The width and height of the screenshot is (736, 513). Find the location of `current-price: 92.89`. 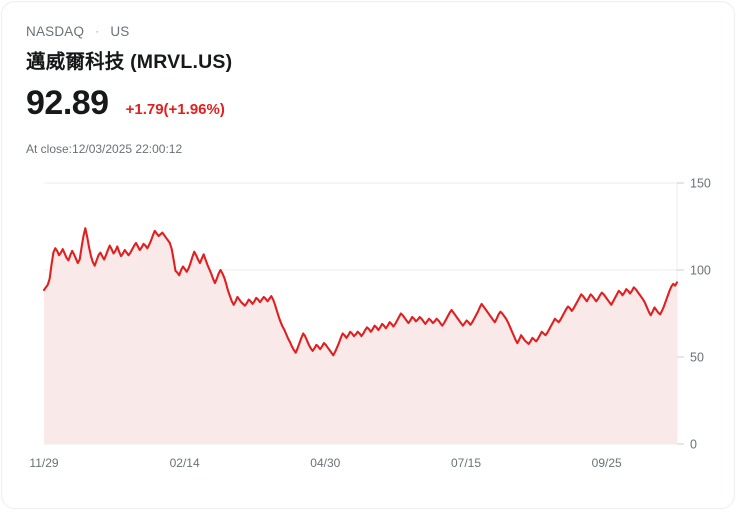

current-price: 92.89 is located at coordinates (67, 103).